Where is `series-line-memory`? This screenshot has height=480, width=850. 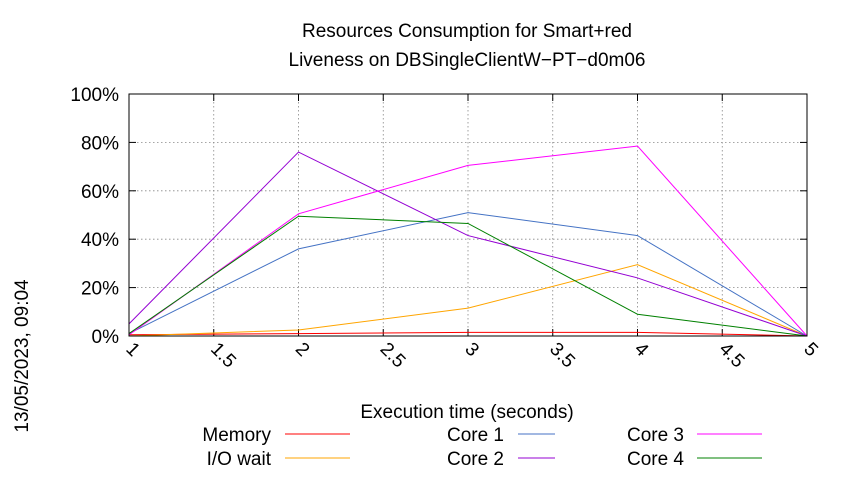
series-line-memory is located at coordinates (468, 334).